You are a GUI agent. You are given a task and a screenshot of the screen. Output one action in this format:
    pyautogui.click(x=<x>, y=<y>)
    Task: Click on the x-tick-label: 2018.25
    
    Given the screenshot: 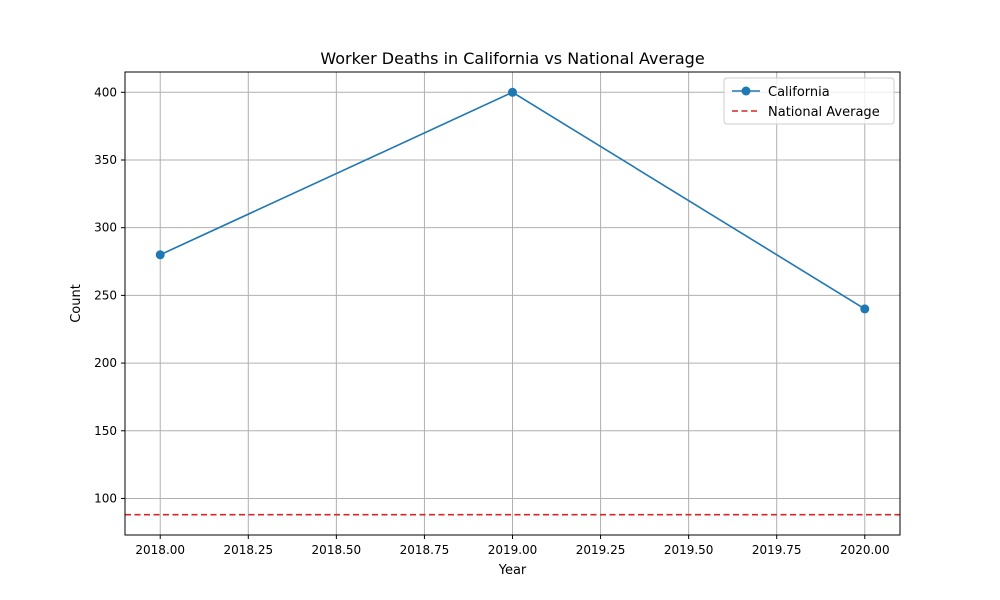 What is the action you would take?
    pyautogui.click(x=248, y=550)
    